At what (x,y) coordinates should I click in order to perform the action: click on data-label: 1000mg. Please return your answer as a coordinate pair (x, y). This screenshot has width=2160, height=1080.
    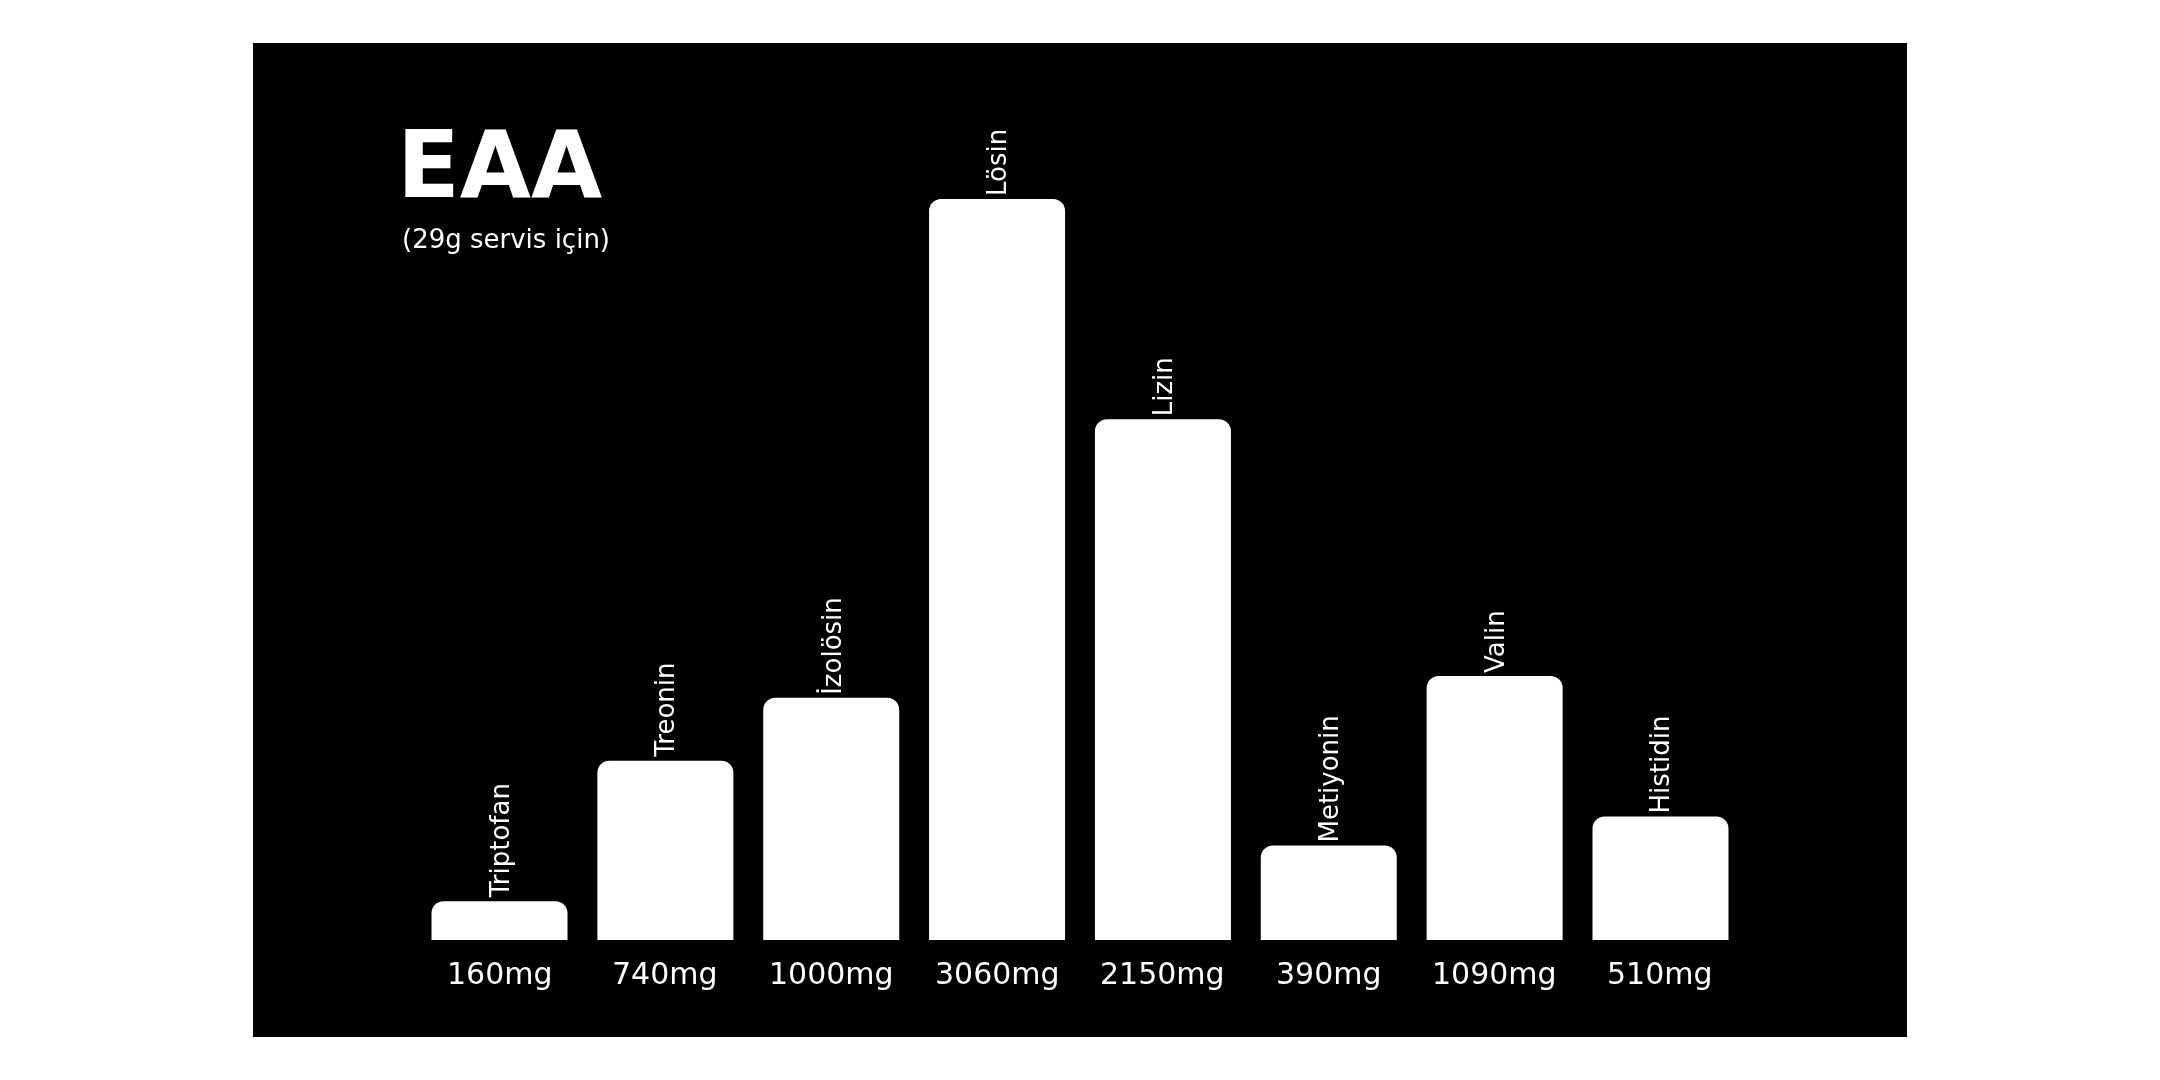
    Looking at the image, I should click on (831, 973).